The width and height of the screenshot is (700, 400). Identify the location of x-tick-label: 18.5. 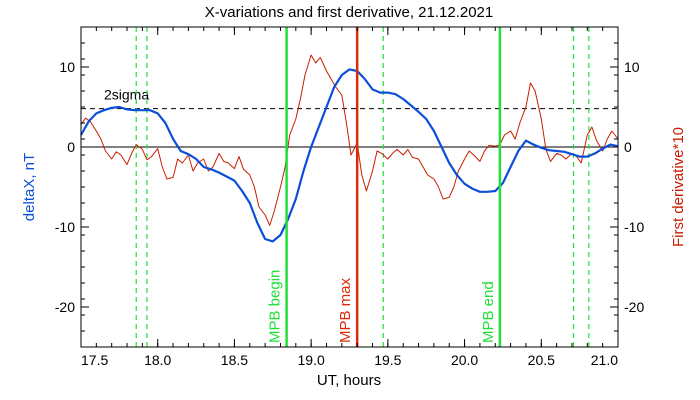
(234, 360).